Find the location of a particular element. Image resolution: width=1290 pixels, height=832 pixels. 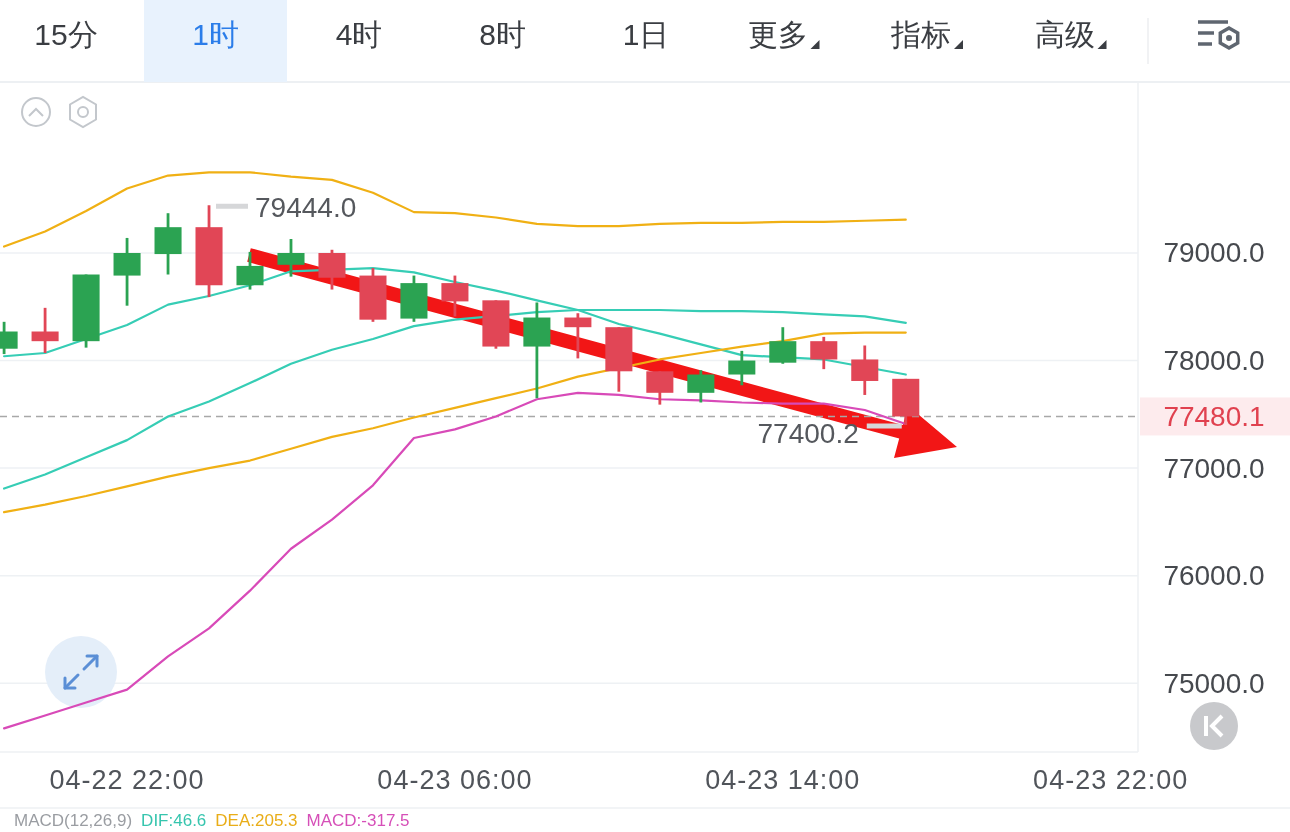

tab-label: 指标 is located at coordinates (921, 34).